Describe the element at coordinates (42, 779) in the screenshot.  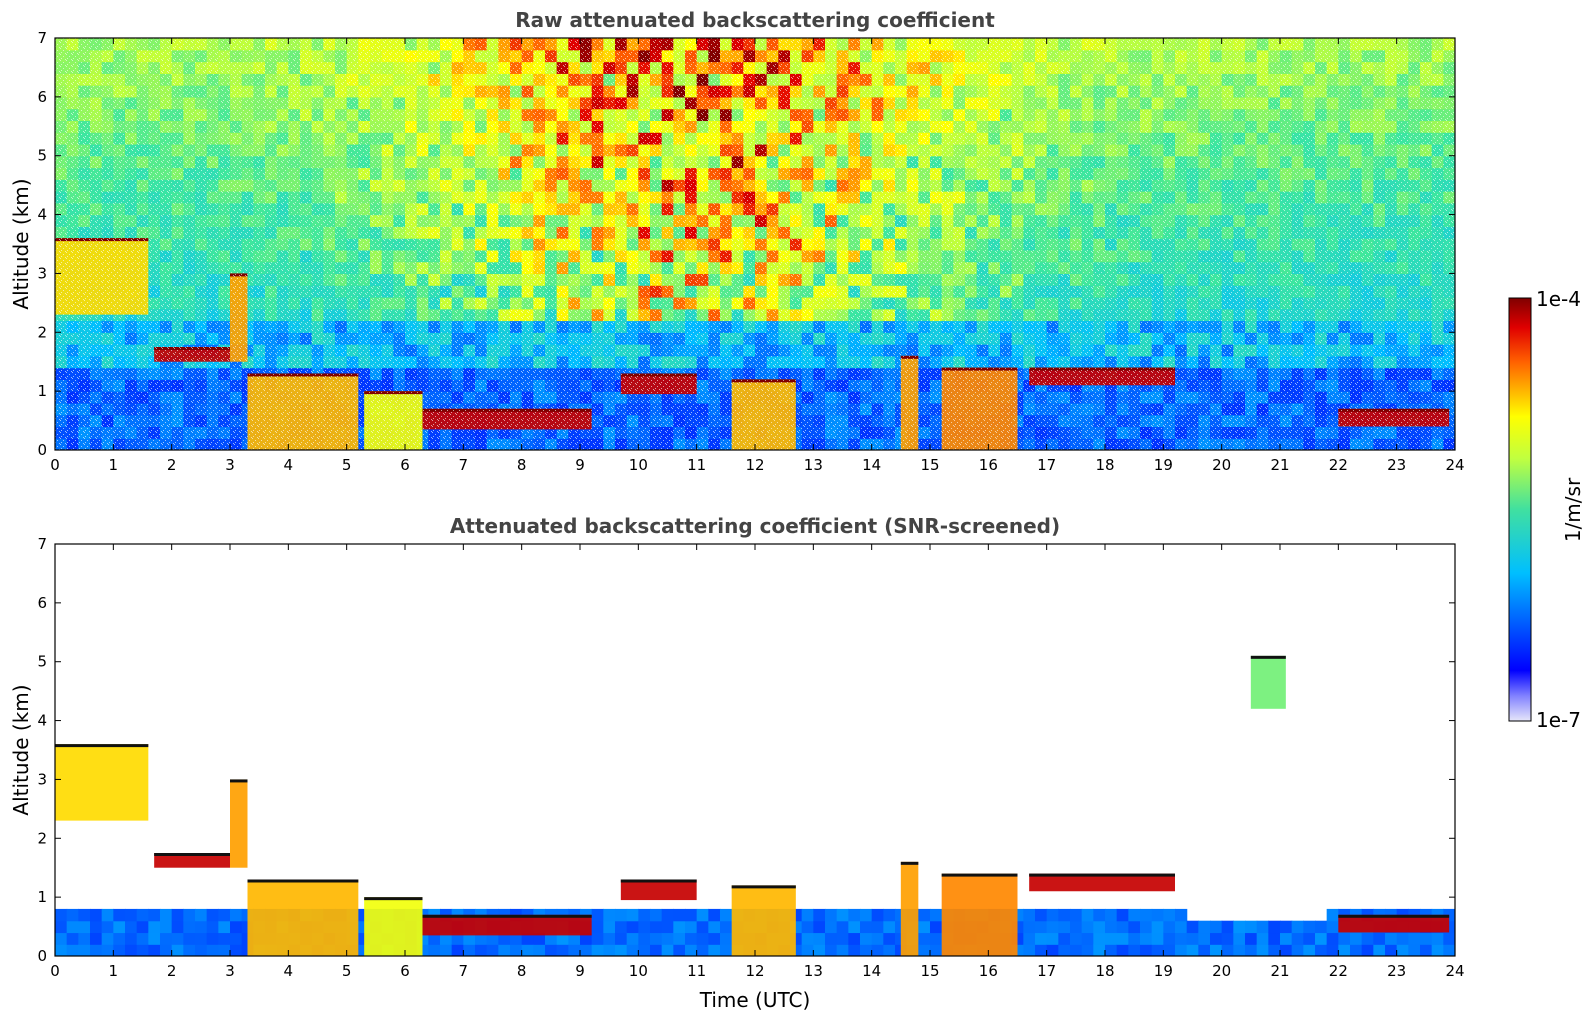
I see `y-tick-label: 3` at that location.